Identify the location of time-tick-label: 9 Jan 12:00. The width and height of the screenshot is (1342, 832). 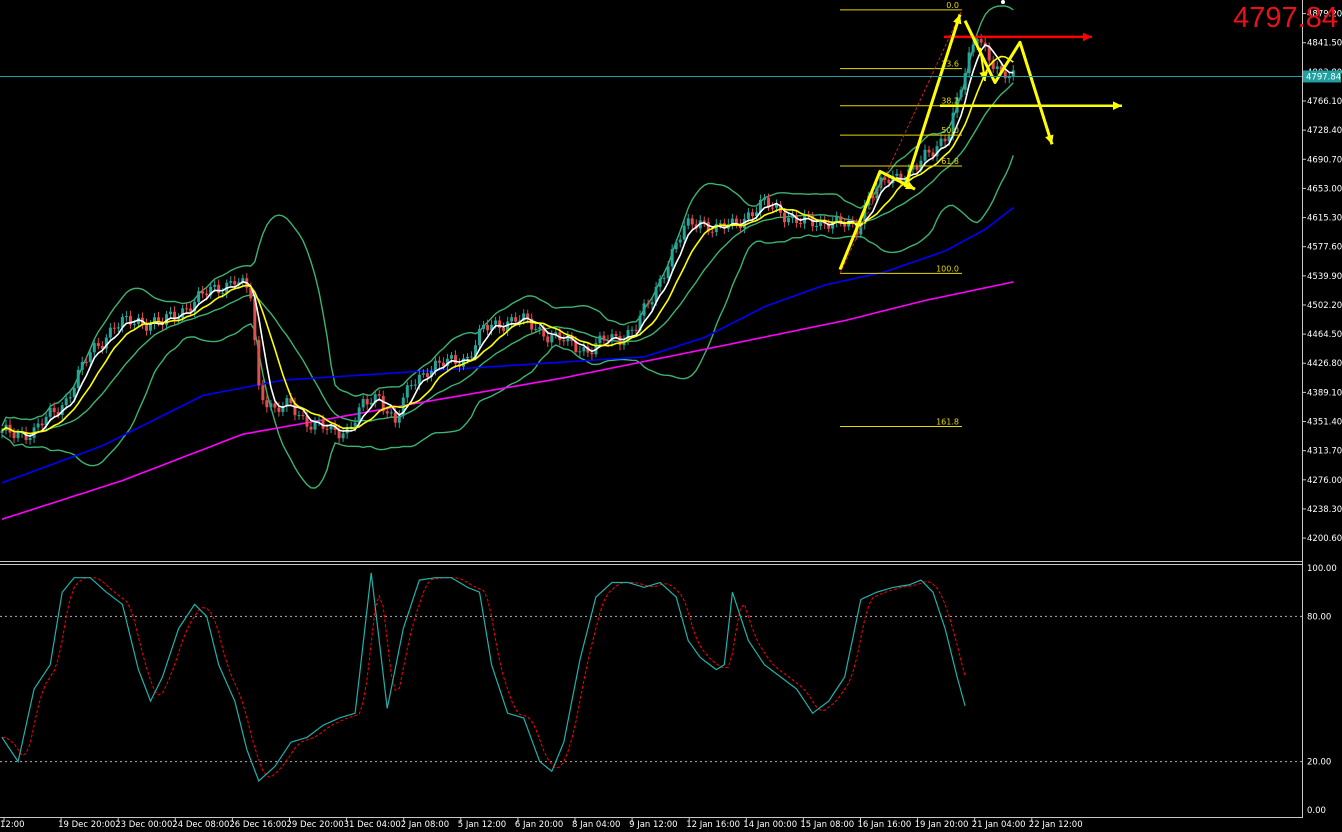
(653, 825).